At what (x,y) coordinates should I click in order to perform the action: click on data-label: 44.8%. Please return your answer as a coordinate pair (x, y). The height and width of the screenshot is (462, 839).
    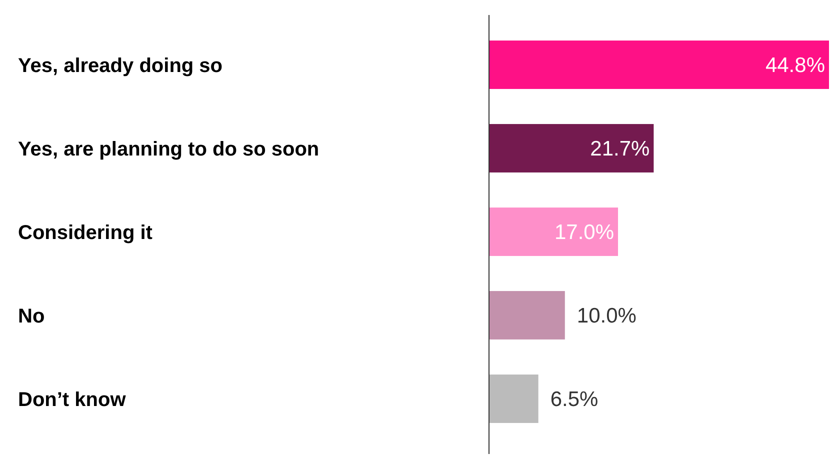
    Looking at the image, I should click on (795, 66).